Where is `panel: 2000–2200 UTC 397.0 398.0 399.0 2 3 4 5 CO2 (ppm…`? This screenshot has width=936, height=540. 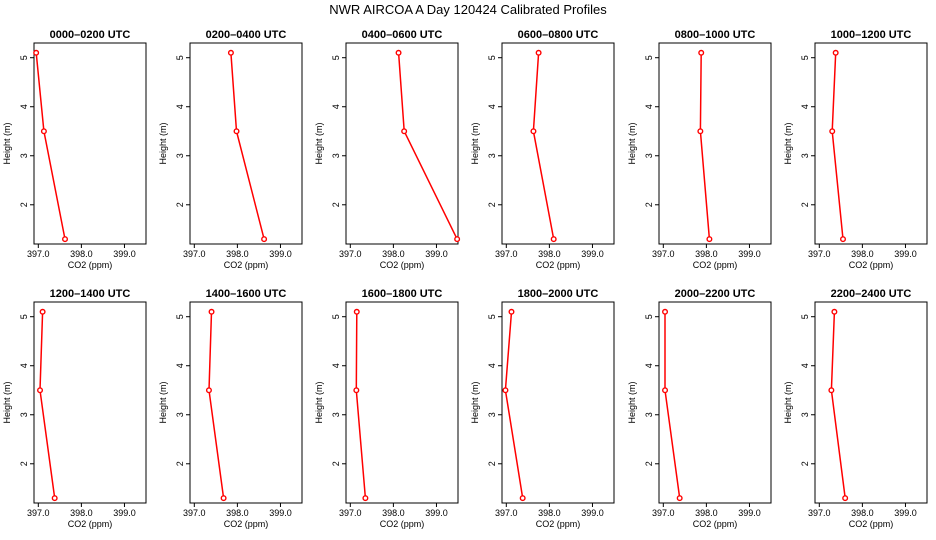 panel: 2000–2200 UTC 397.0 398.0 399.0 2 3 4 5 CO2 (ppm… is located at coordinates (699, 408).